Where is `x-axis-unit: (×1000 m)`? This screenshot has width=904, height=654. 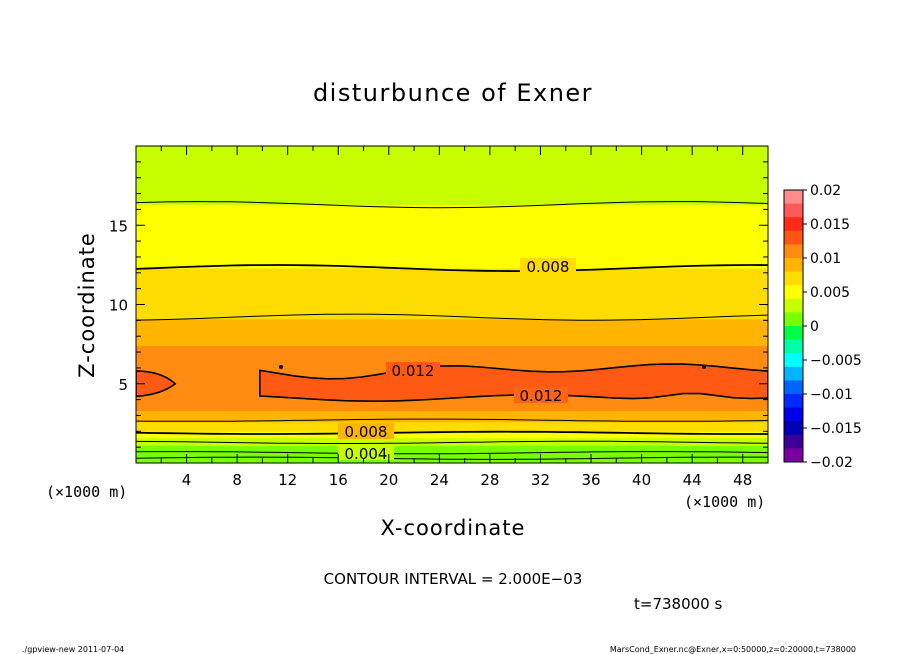 x-axis-unit: (×1000 m) is located at coordinates (86, 492).